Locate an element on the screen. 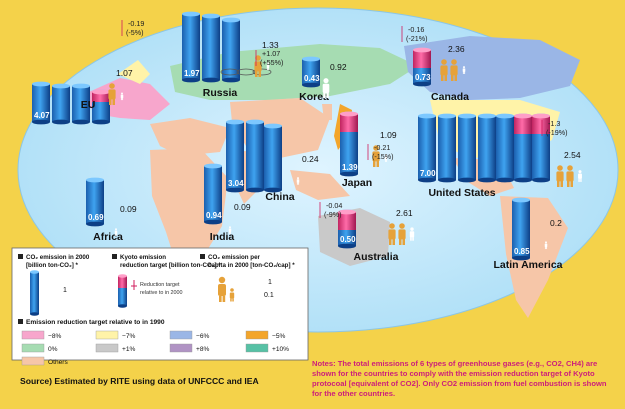  legend-emission-value: 1 is located at coordinates (65, 290).